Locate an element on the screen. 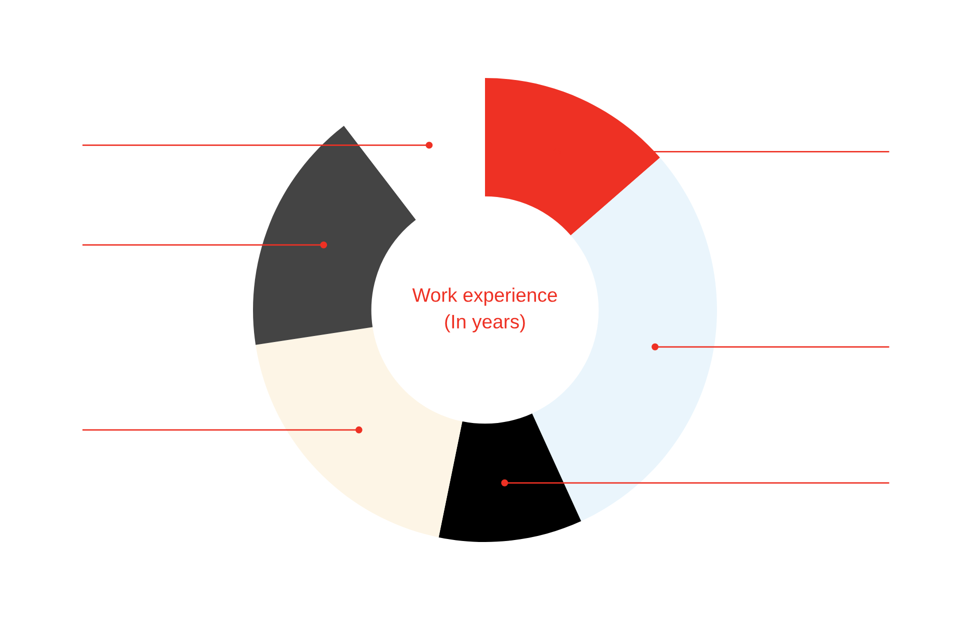  donut-slice is located at coordinates (510, 477).